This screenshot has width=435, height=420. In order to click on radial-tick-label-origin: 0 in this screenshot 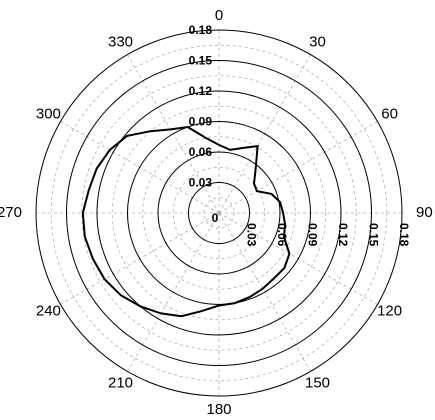, I will do `click(215, 218)`.